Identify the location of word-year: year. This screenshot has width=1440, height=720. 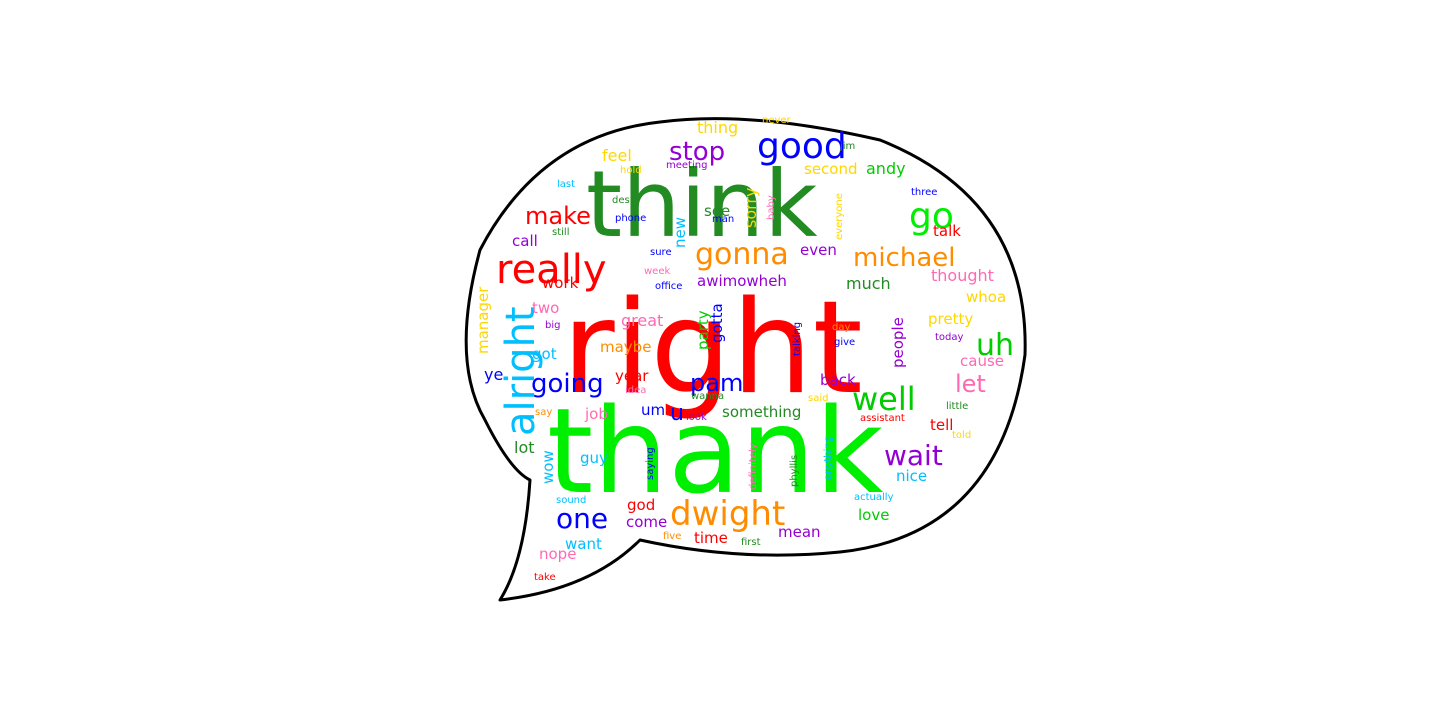
(632, 376).